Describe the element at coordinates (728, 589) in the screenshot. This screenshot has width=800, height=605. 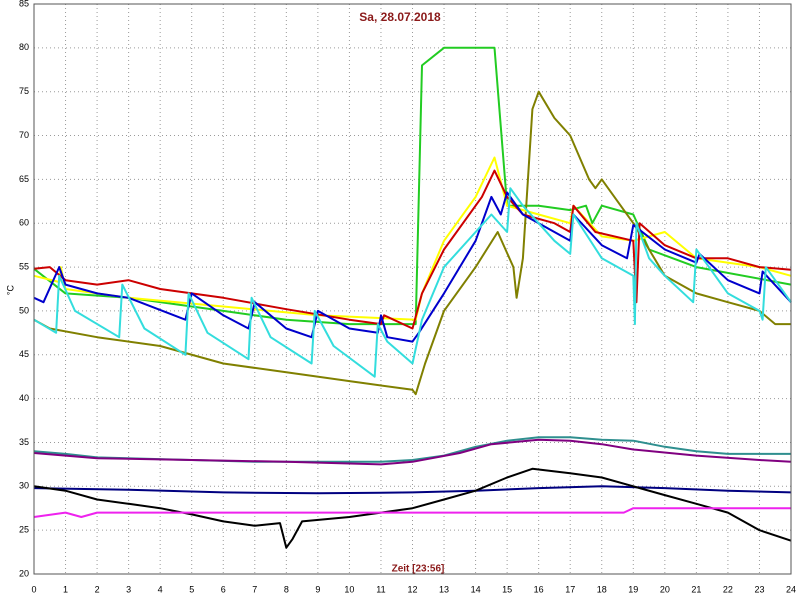
I see `x-tick-label: 22` at that location.